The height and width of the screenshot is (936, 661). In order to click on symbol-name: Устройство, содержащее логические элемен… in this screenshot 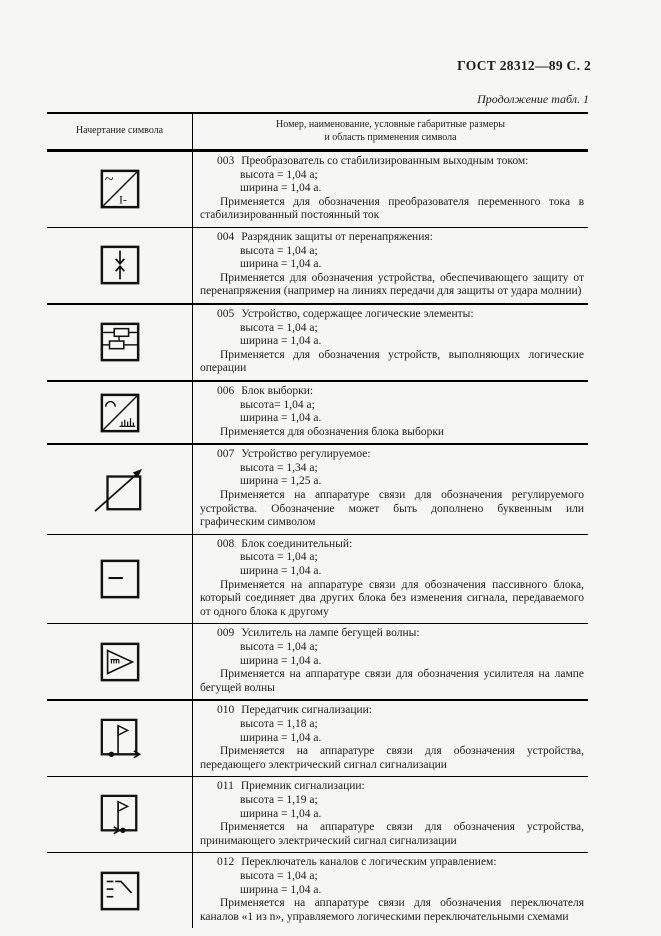, I will do `click(357, 313)`.